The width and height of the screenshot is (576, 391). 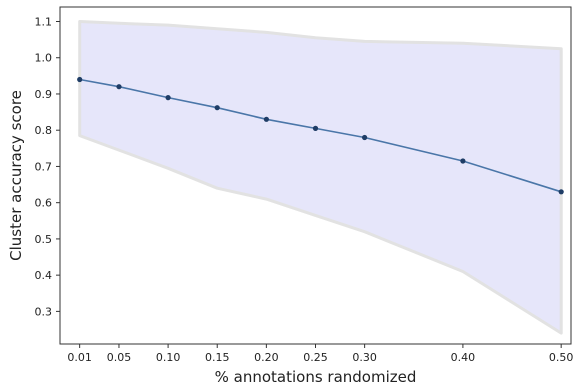 What do you see at coordinates (316, 377) in the screenshot?
I see `x-axis-title: % annotations randomized` at bounding box center [316, 377].